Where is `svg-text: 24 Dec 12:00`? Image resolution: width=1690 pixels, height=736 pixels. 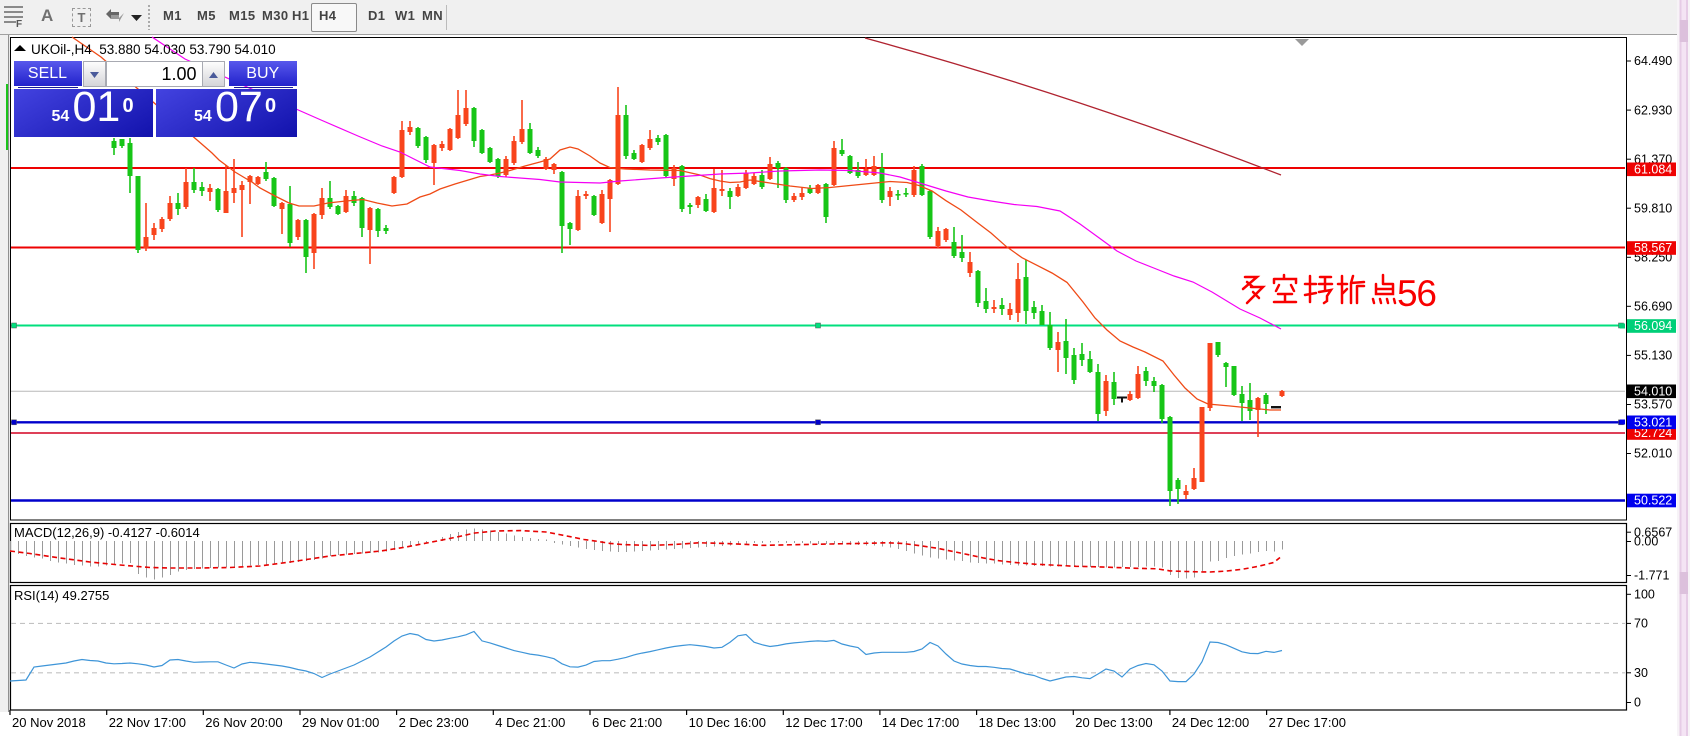
svg-text: 24 Dec 12:00 is located at coordinates (1210, 722).